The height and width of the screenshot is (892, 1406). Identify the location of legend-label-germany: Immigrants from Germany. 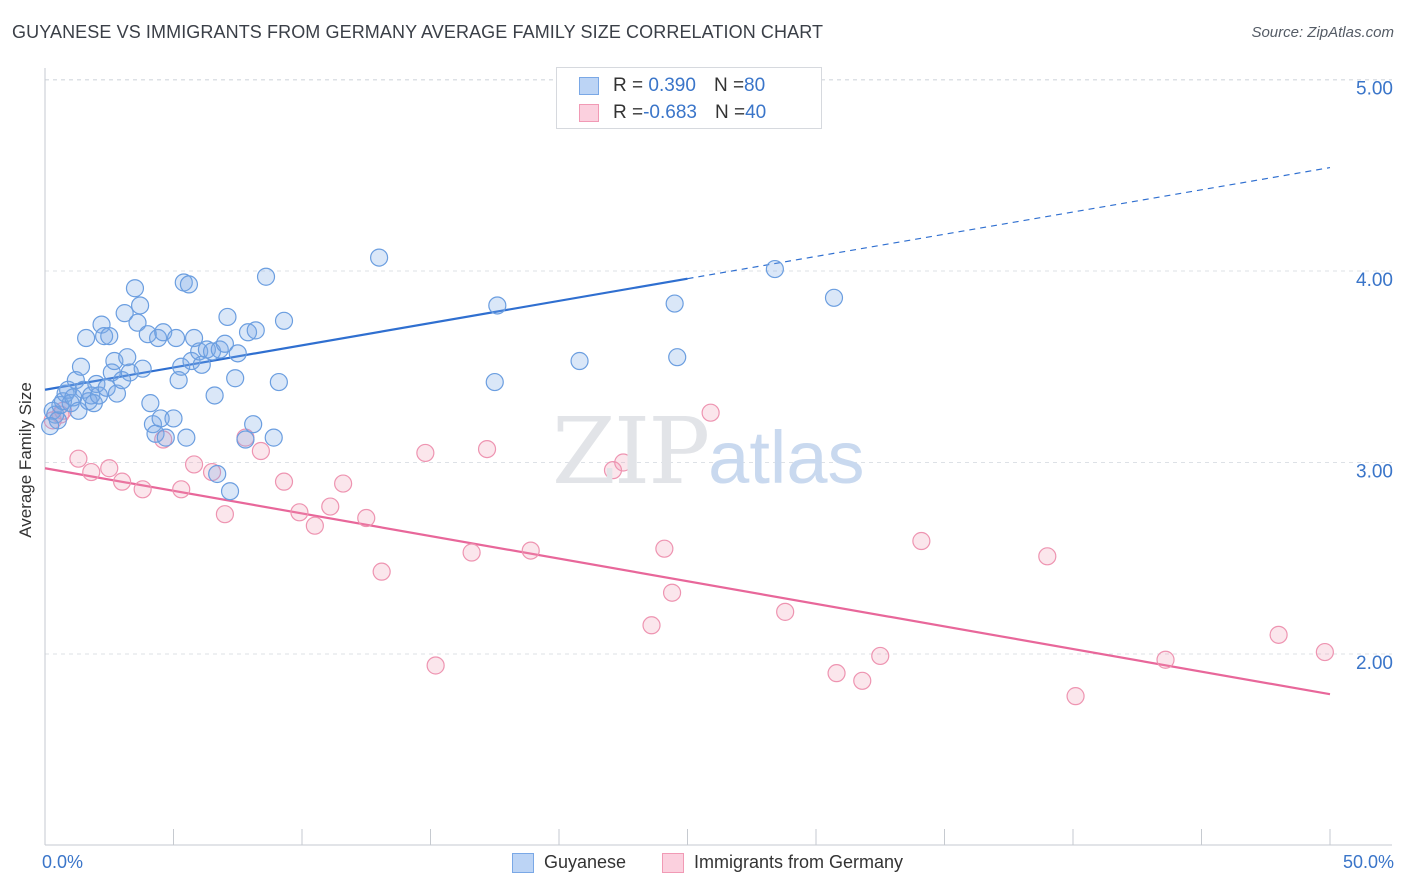
(799, 862).